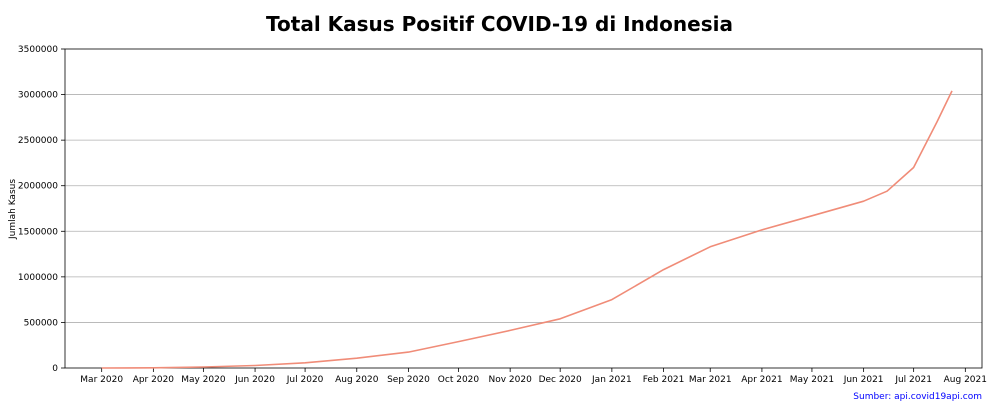  Describe the element at coordinates (38, 278) in the screenshot. I see `y-tick-label: 1000000` at that location.